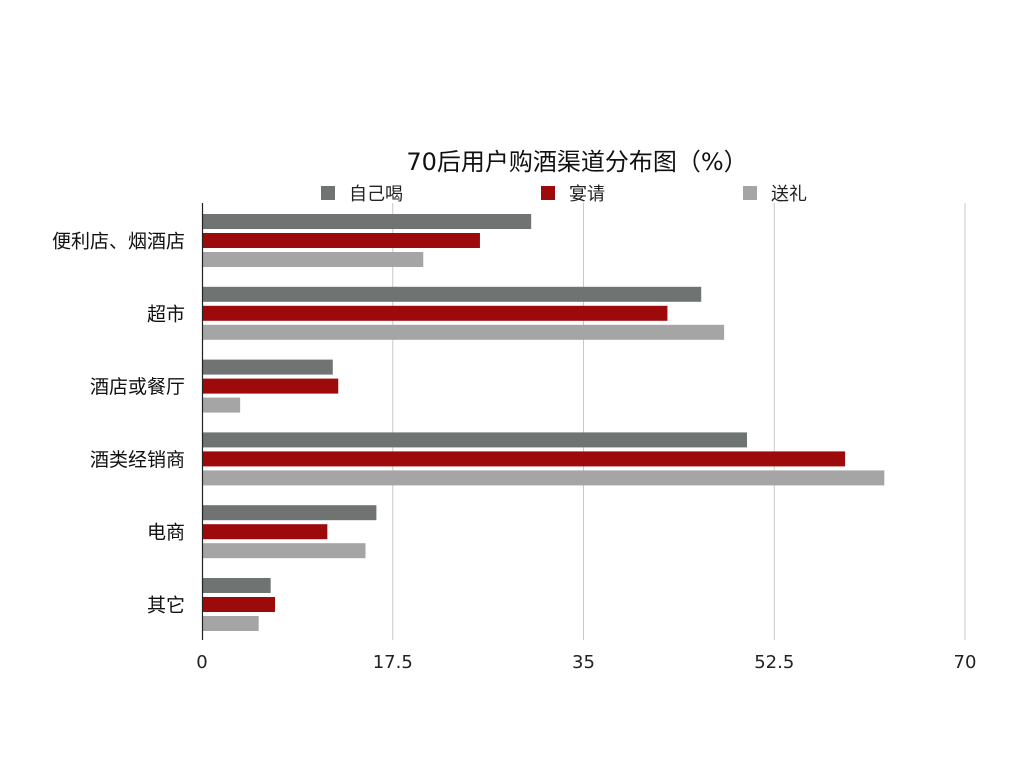 The height and width of the screenshot is (772, 1024). What do you see at coordinates (587, 194) in the screenshot?
I see `legend-label: 宴请` at bounding box center [587, 194].